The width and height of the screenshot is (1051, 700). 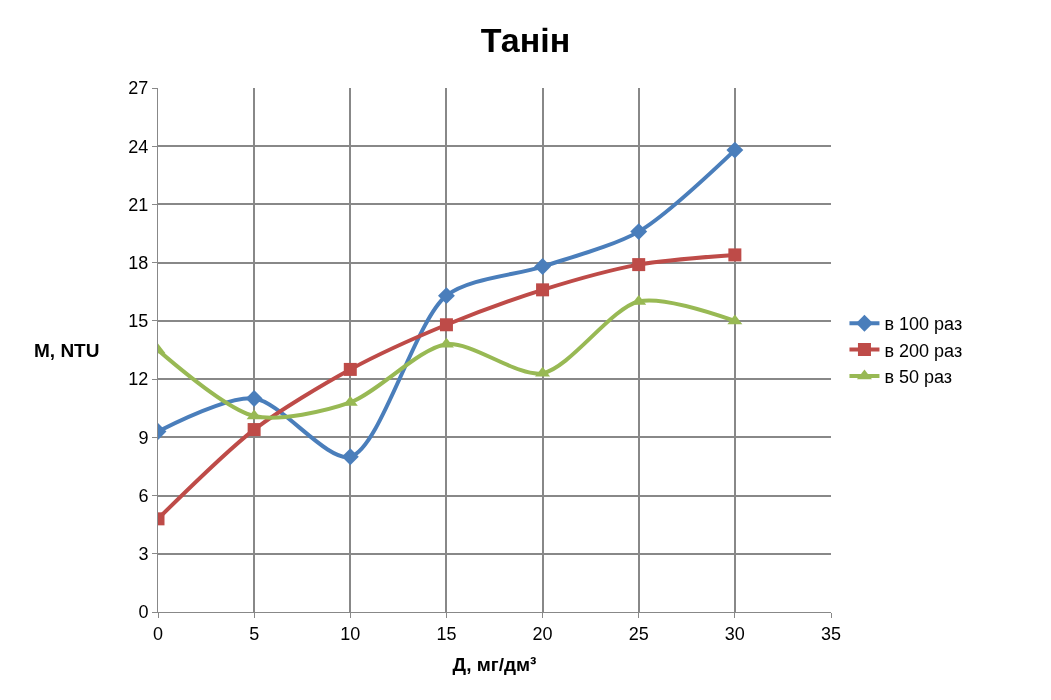 What do you see at coordinates (254, 633) in the screenshot?
I see `x-tick-label: 5` at bounding box center [254, 633].